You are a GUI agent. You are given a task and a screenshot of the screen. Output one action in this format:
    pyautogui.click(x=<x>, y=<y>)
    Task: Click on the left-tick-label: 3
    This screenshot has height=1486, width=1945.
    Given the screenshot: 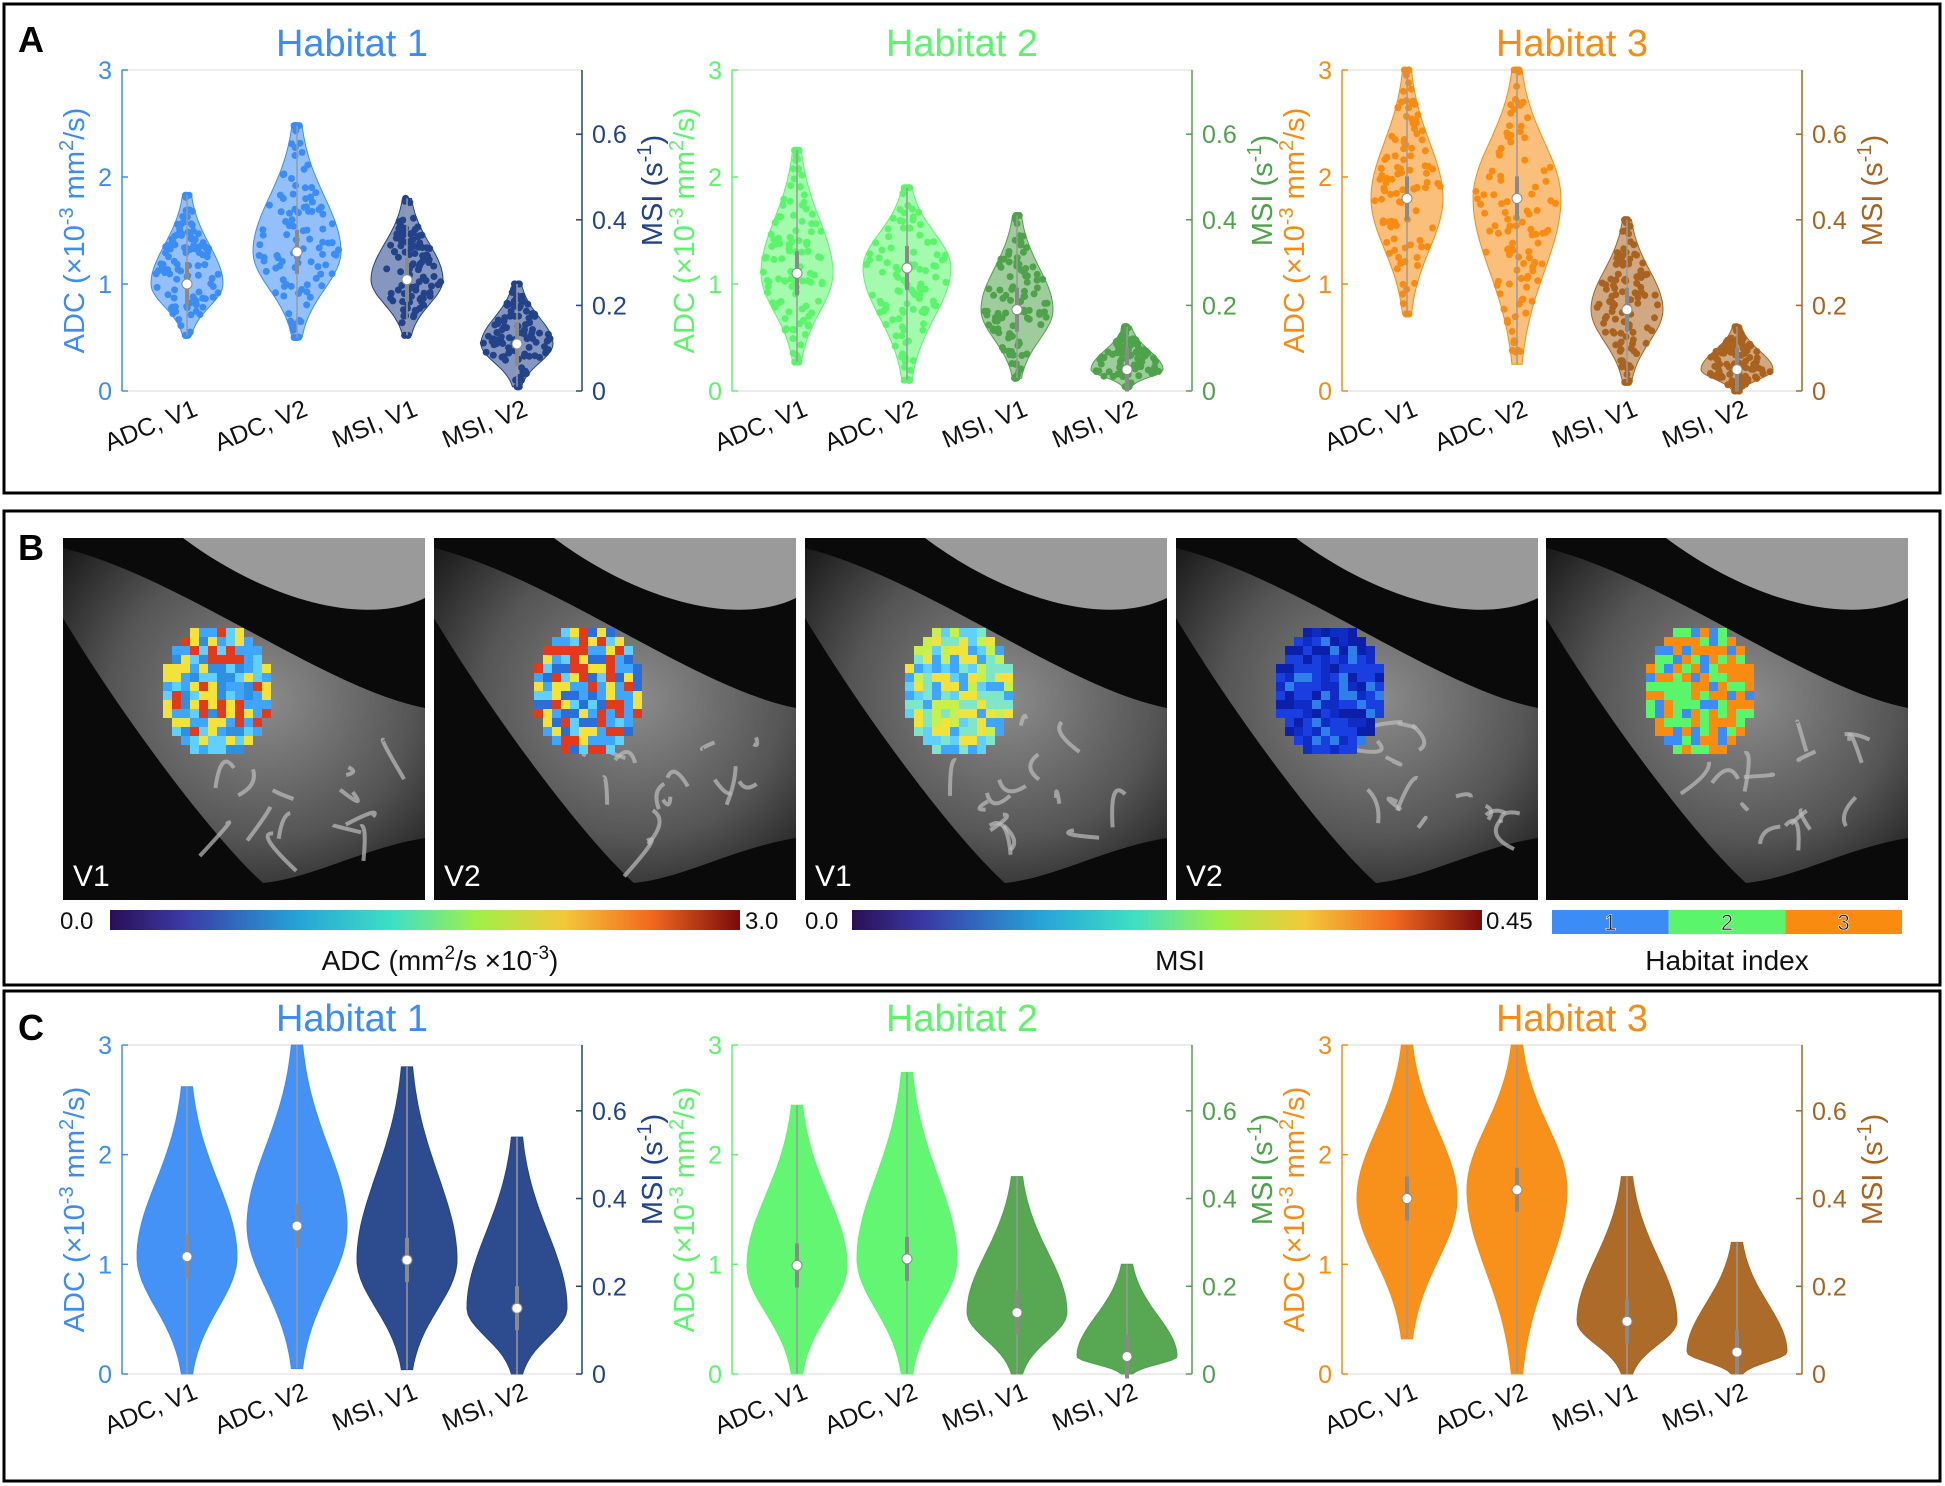 What is the action you would take?
    pyautogui.click(x=105, y=71)
    